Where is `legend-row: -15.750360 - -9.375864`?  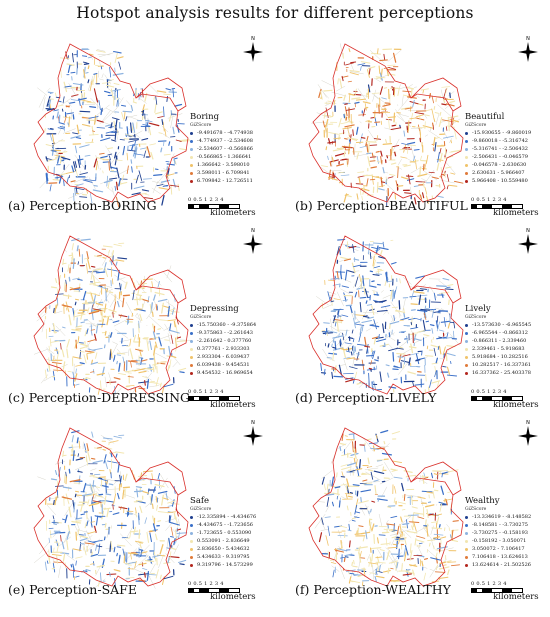
legend-row: -15.750360 - -9.375864 is located at coordinates (223, 325).